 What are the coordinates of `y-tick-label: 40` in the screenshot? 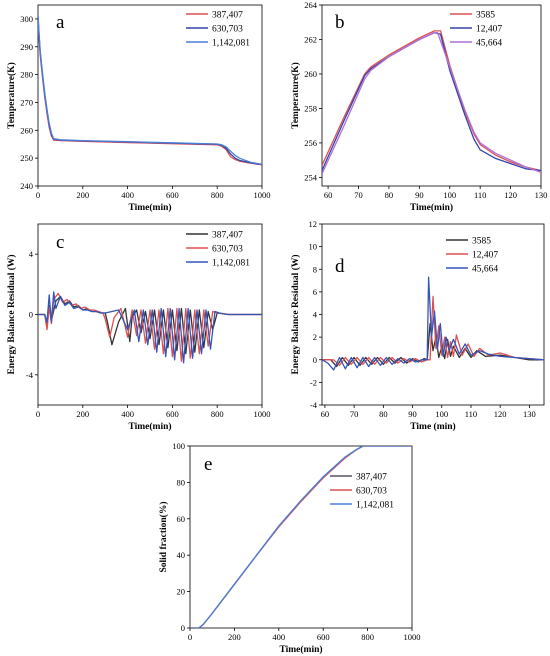 It's located at (181, 555).